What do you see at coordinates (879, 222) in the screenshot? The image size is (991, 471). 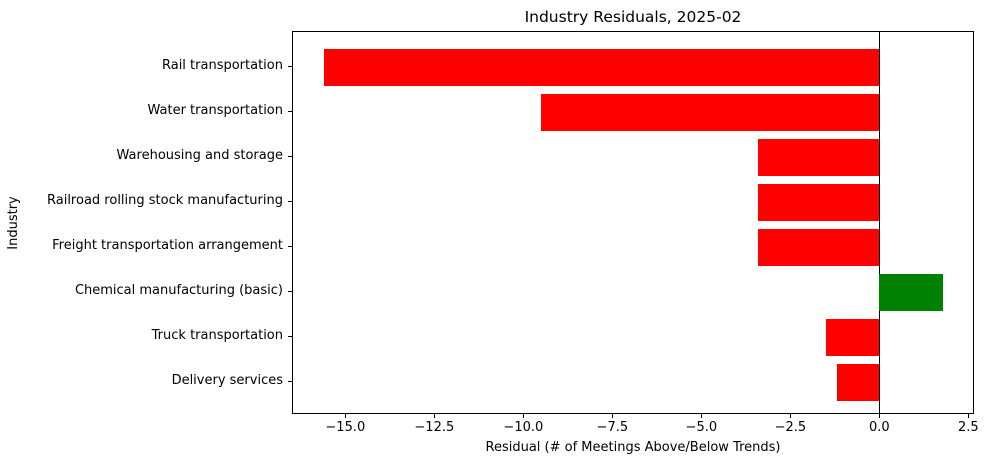 I see `zero-line` at bounding box center [879, 222].